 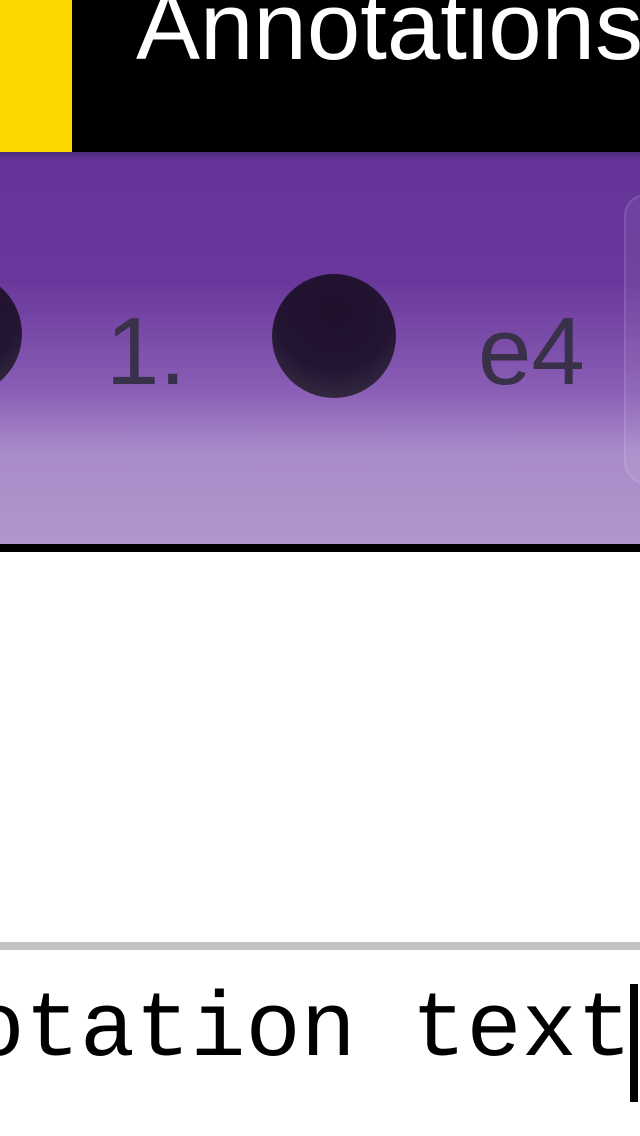 What do you see at coordinates (632, 339) in the screenshot?
I see `move-card` at bounding box center [632, 339].